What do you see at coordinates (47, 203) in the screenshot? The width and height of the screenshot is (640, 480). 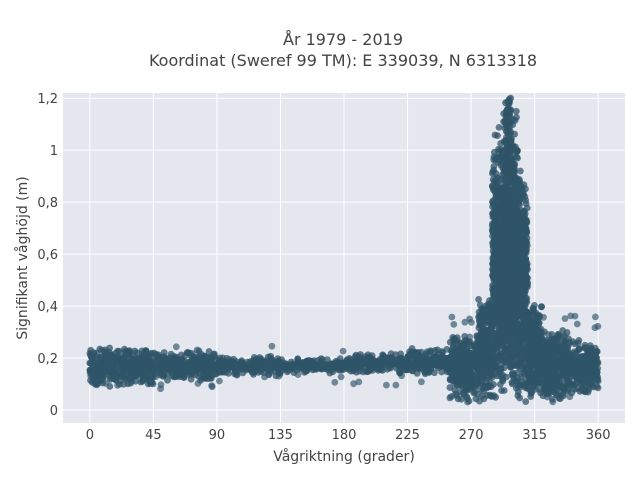 I see `y-tick-label: 0,8` at bounding box center [47, 203].